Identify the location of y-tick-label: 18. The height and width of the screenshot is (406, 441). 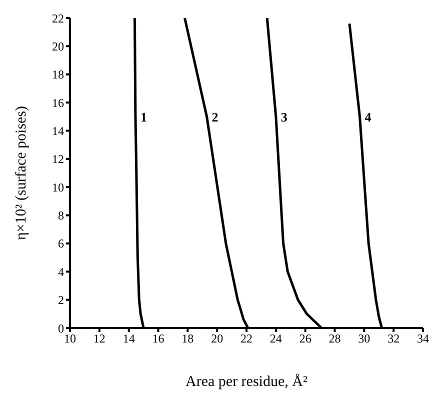
(58, 75).